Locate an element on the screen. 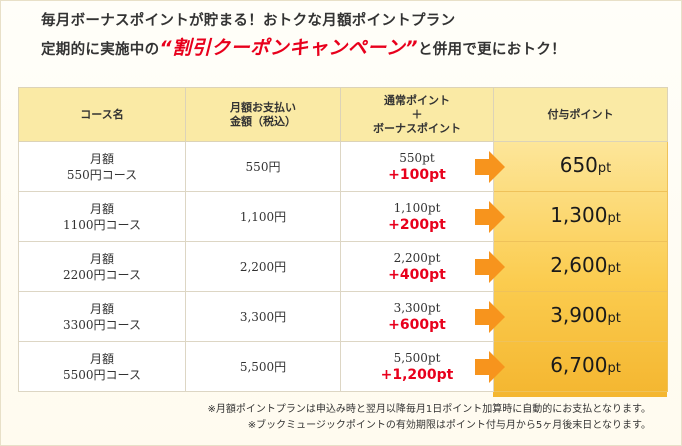 This screenshot has height=446, width=682. price-cell: 3,300円 is located at coordinates (263, 316).